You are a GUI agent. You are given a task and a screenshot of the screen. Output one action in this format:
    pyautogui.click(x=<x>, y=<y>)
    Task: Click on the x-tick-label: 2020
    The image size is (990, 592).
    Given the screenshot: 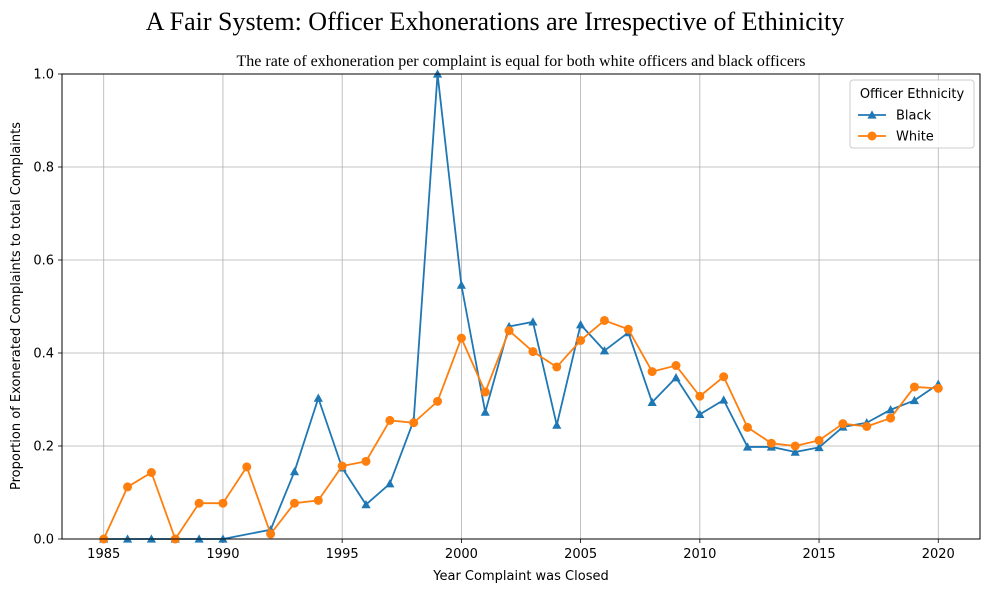 What is the action you would take?
    pyautogui.click(x=938, y=554)
    